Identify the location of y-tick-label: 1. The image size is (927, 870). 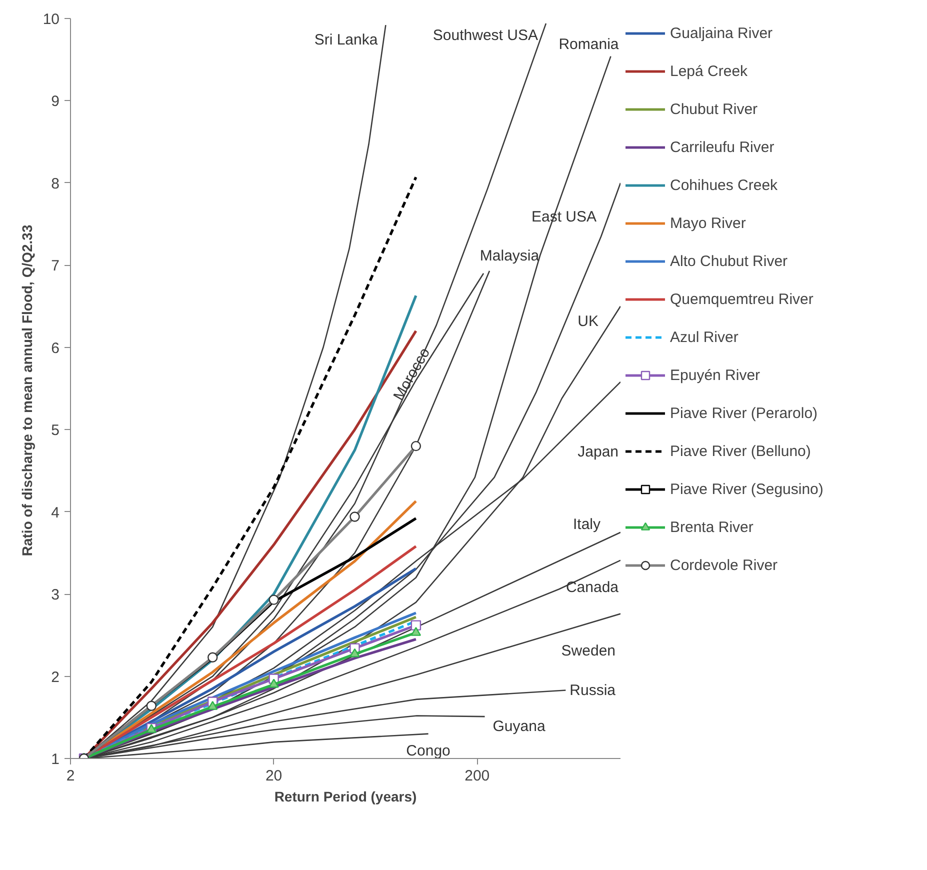
(55, 759).